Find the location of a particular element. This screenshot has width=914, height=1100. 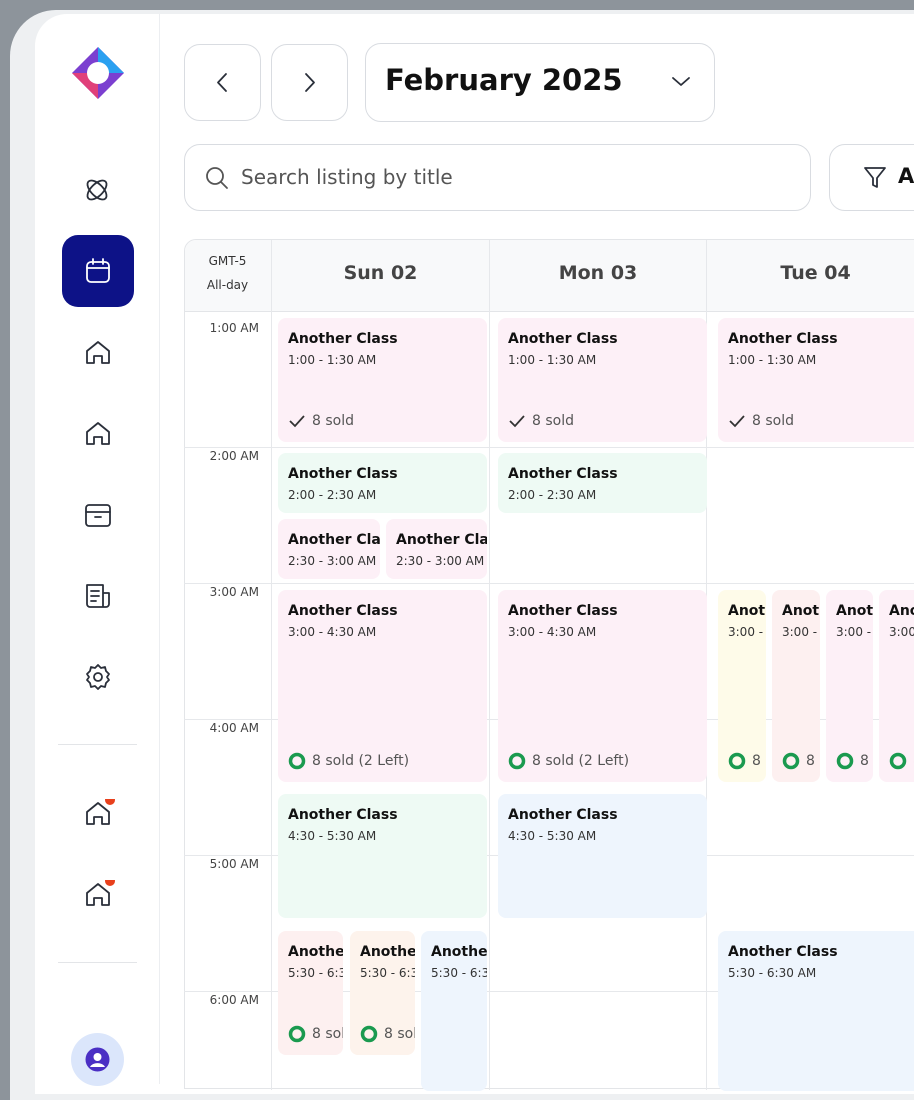

nav-active is located at coordinates (98, 271).